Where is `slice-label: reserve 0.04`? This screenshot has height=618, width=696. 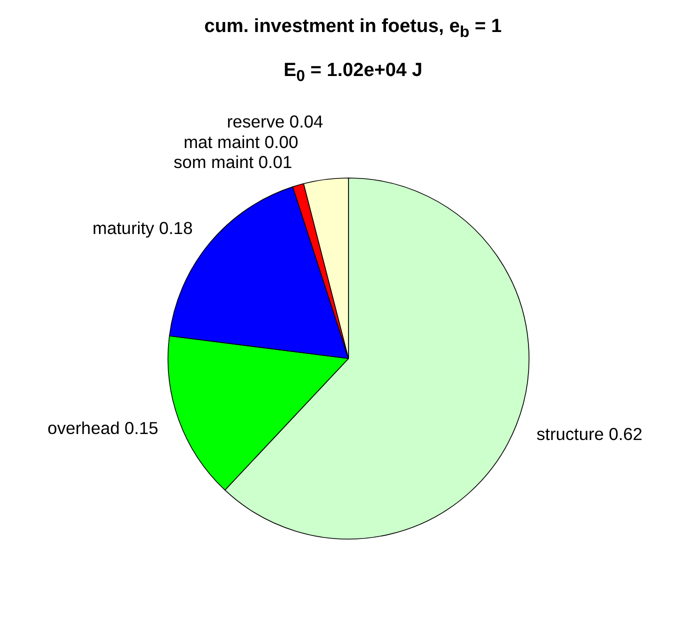
slice-label: reserve 0.04 is located at coordinates (275, 122).